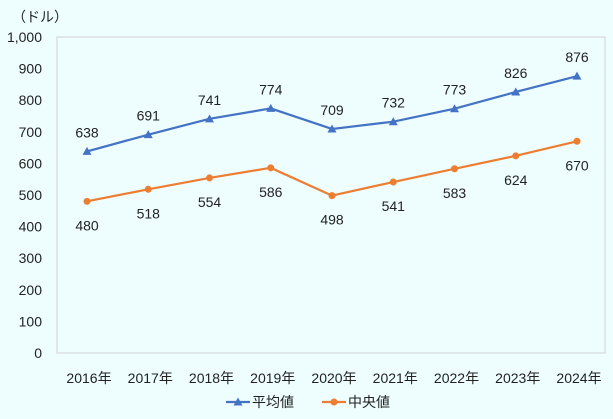 This screenshot has height=419, width=613. What do you see at coordinates (211, 378) in the screenshot?
I see `x-tick-label: 2018年` at bounding box center [211, 378].